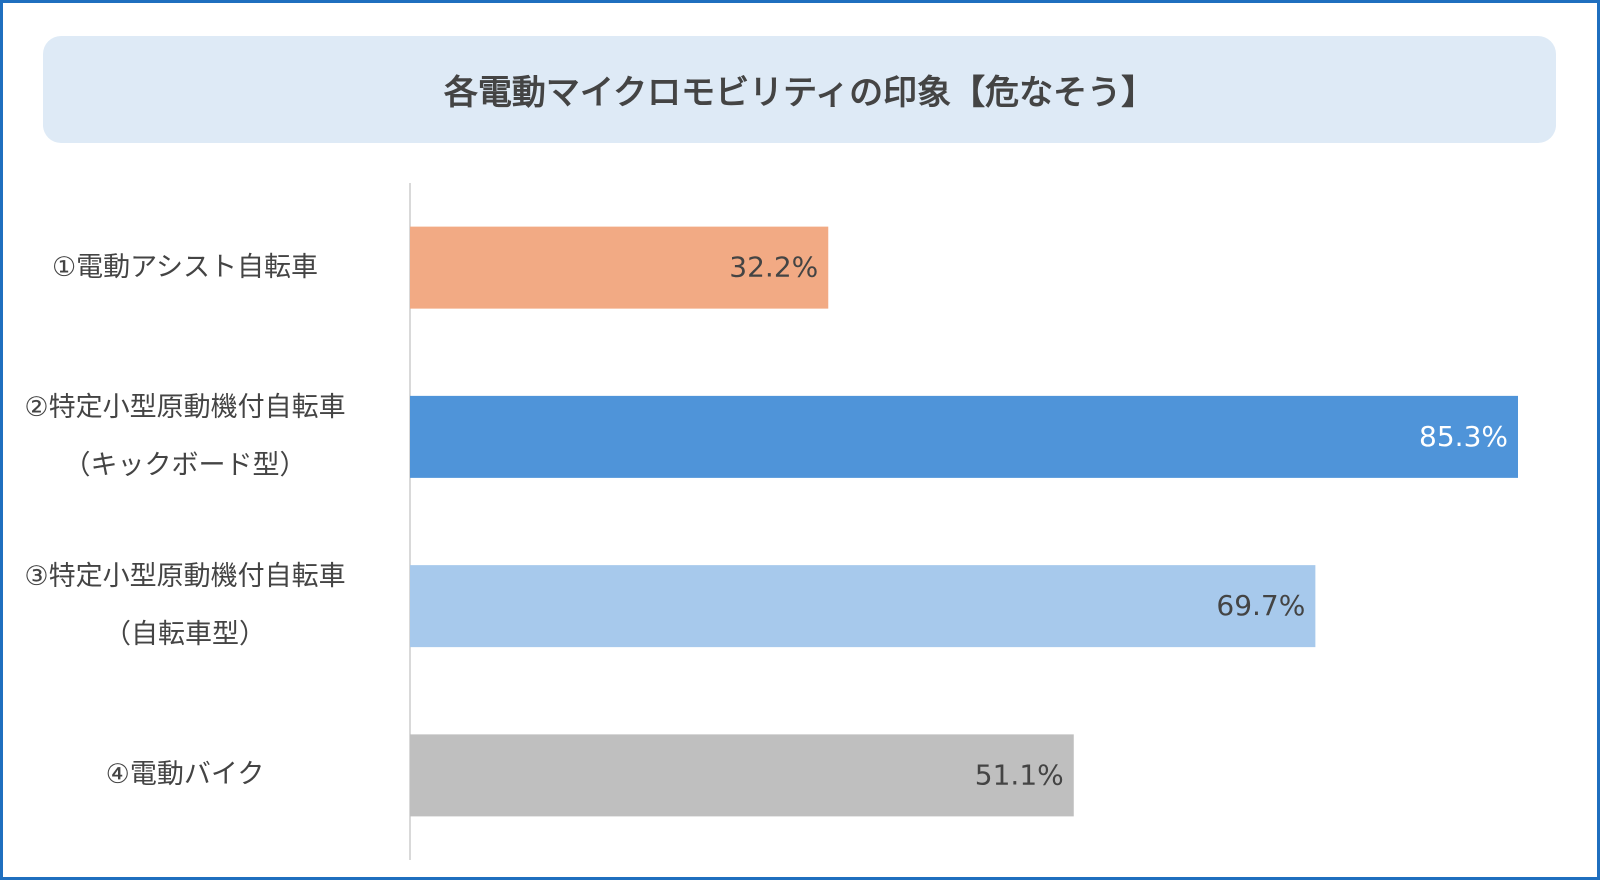 The width and height of the screenshot is (1600, 880). What do you see at coordinates (1019, 774) in the screenshot?
I see `value-label: 51.1%` at bounding box center [1019, 774].